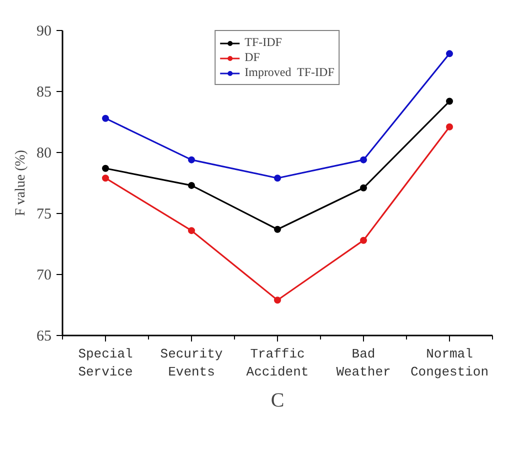 Image resolution: width=522 pixels, height=453 pixels. What do you see at coordinates (252, 57) in the screenshot?
I see `legend-label: DF` at bounding box center [252, 57].